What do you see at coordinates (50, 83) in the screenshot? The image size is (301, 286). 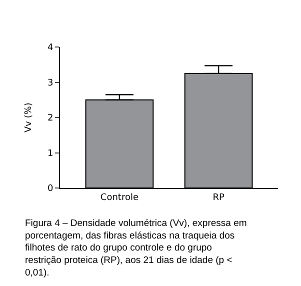 I see `y-tick-label: 3` at bounding box center [50, 83].